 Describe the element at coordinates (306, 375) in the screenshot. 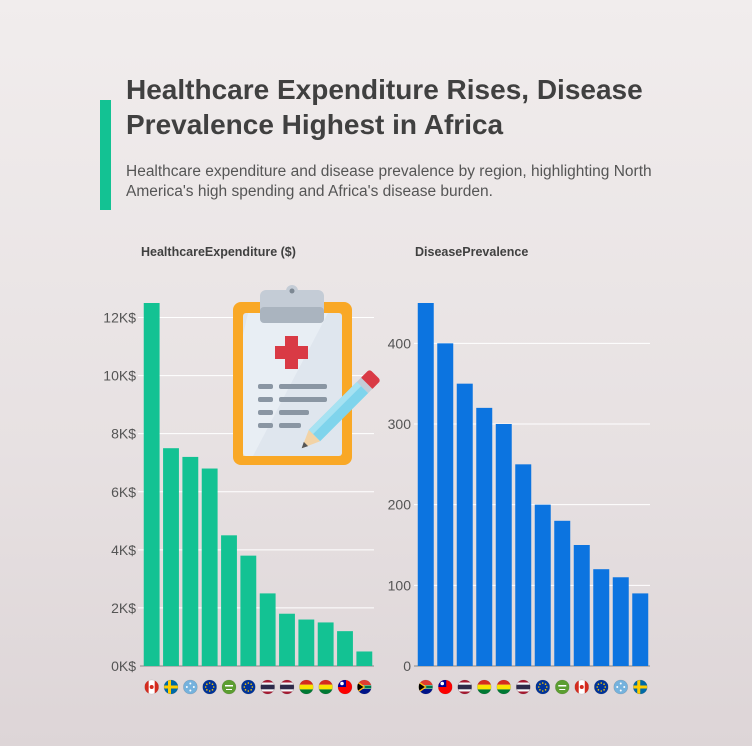

I see `clipboard-medical-icon` at that location.